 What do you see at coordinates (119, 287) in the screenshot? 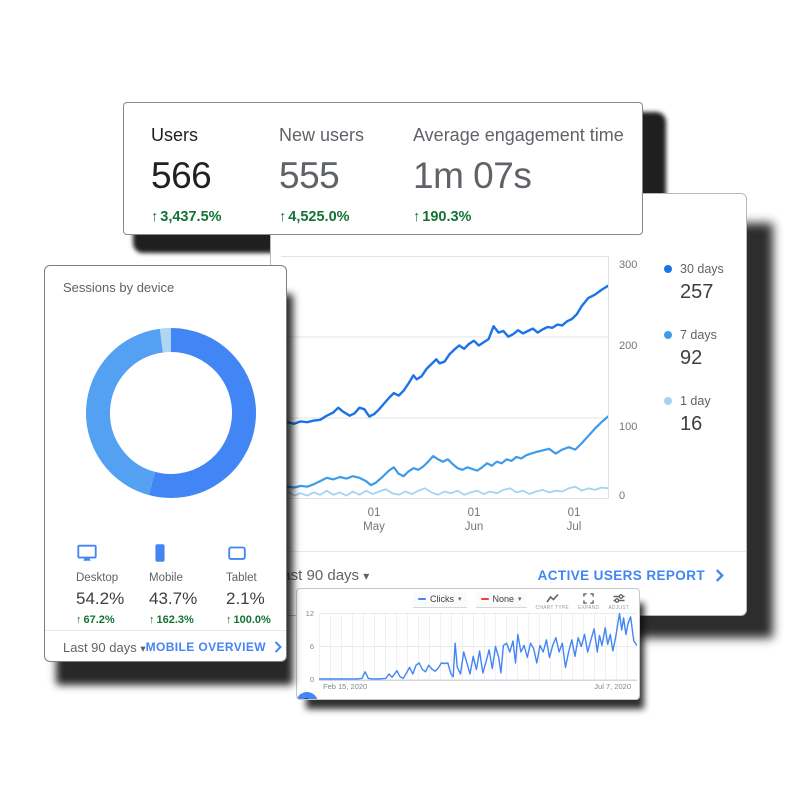
I see `card-title: Sessions by device` at bounding box center [119, 287].